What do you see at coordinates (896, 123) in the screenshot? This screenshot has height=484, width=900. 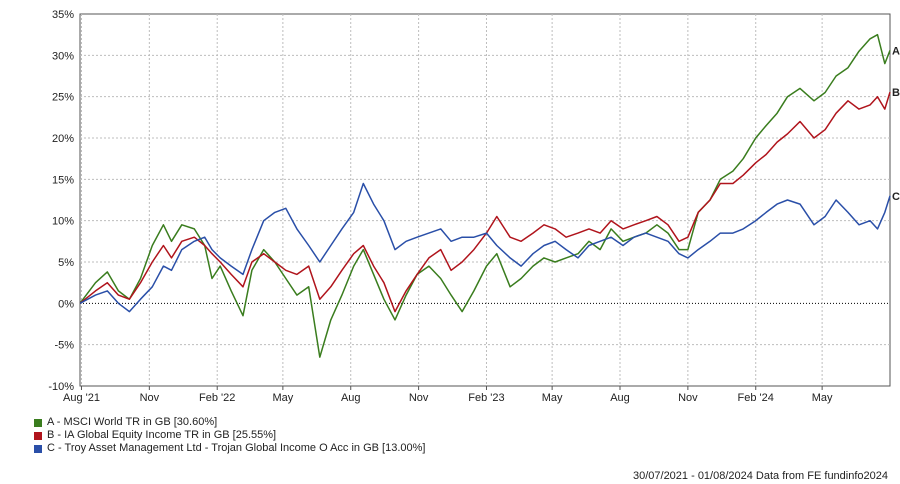 I see `series-end-labels: A B C` at bounding box center [896, 123].